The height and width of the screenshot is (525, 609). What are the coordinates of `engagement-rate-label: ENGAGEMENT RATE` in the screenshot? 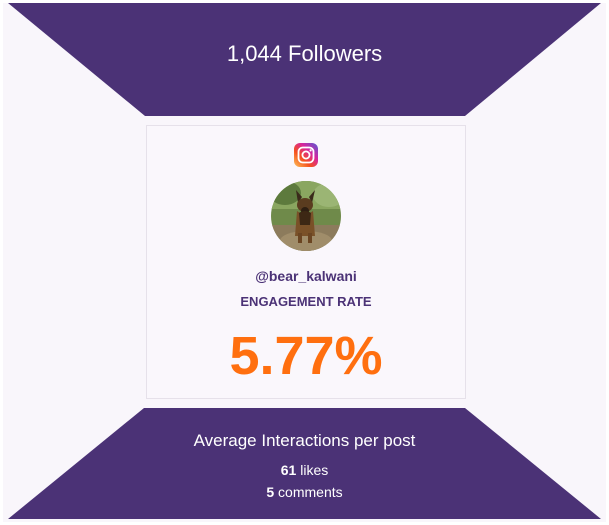 It's located at (306, 301).